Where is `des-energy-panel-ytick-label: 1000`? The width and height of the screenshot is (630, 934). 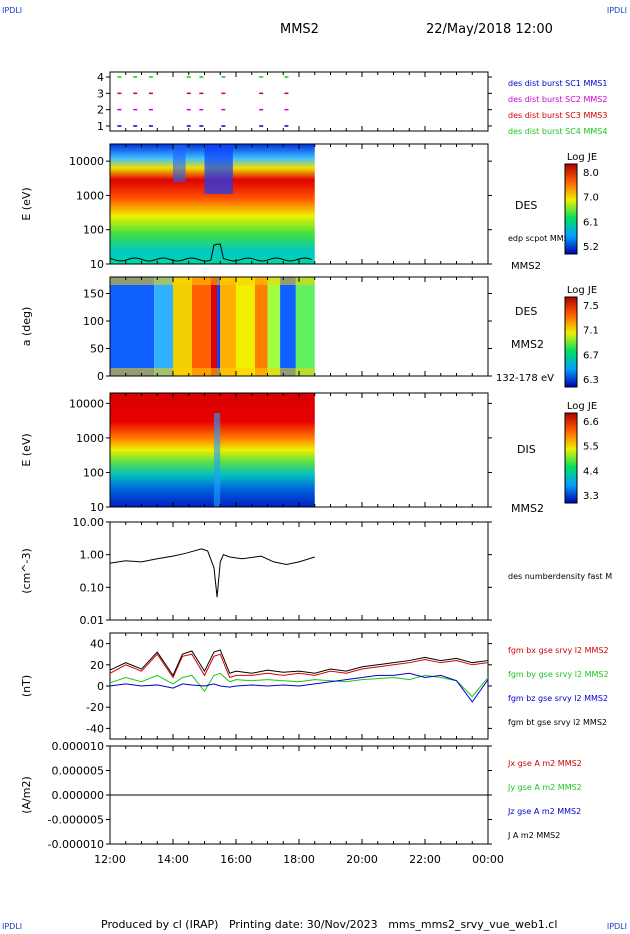
des-energy-panel-ytick-label: 1000 is located at coordinates (90, 195).